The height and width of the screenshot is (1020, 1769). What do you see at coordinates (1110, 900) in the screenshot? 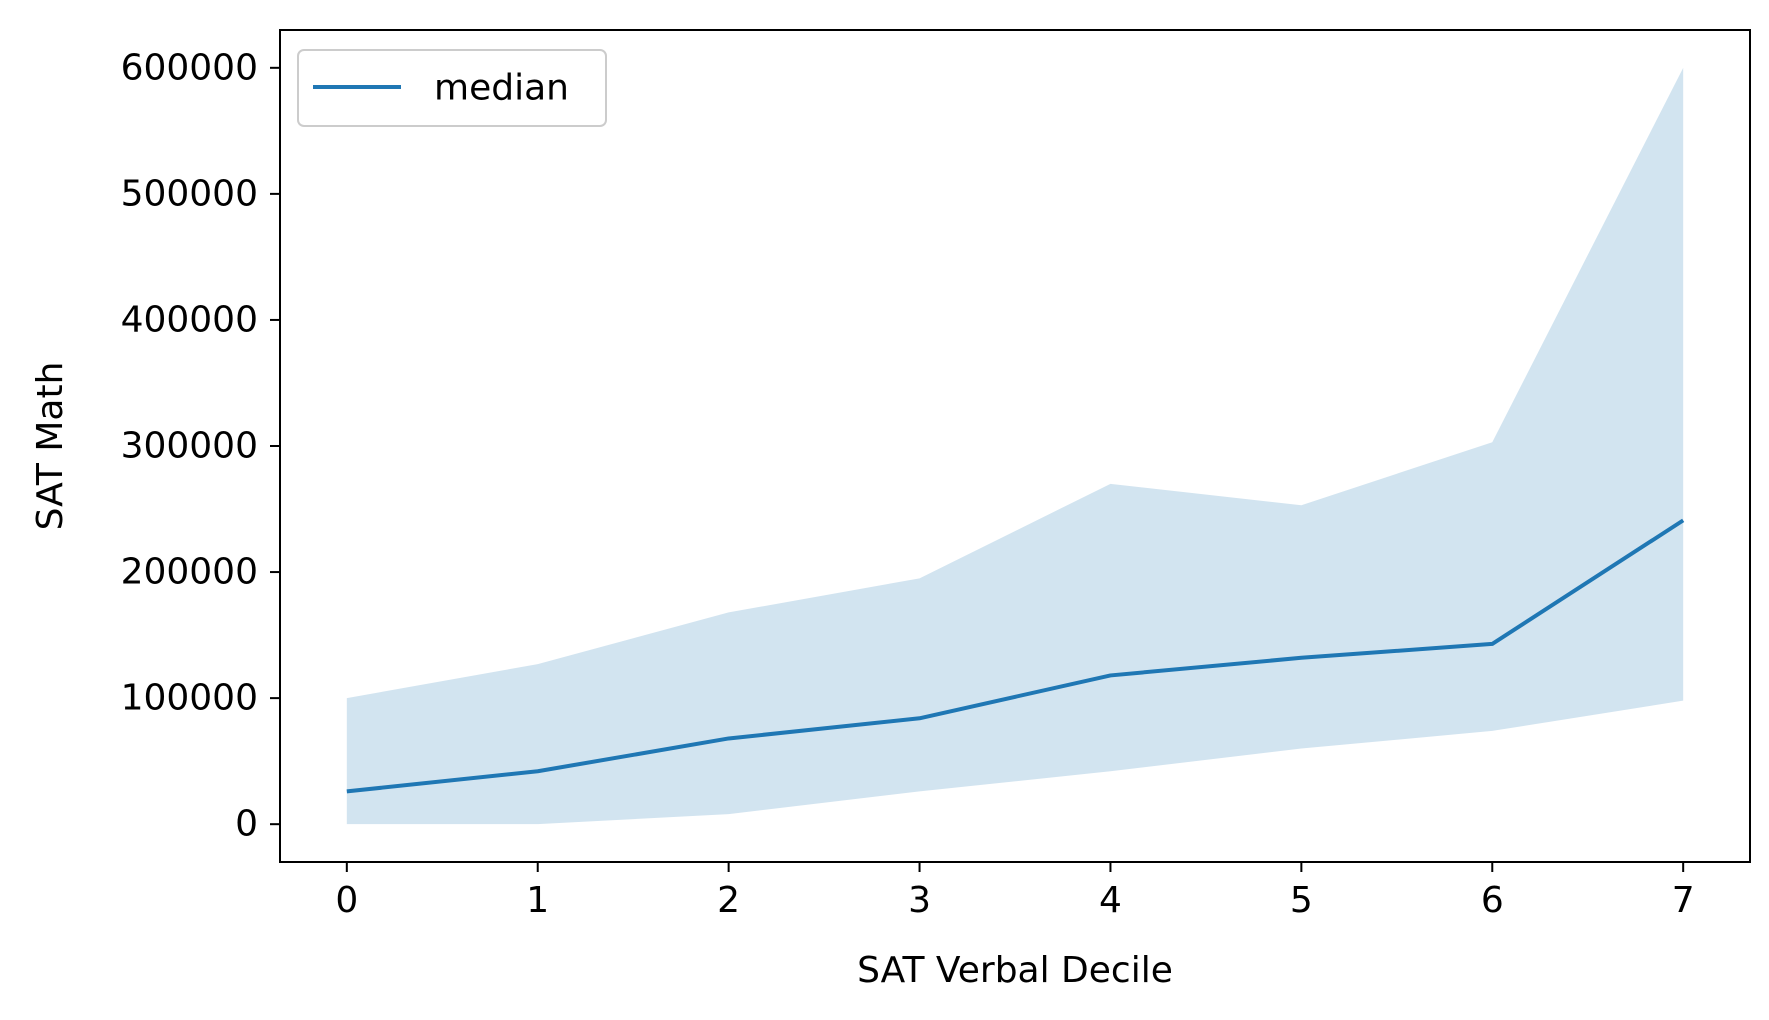
I see `x-tick-label: 4` at bounding box center [1110, 900].